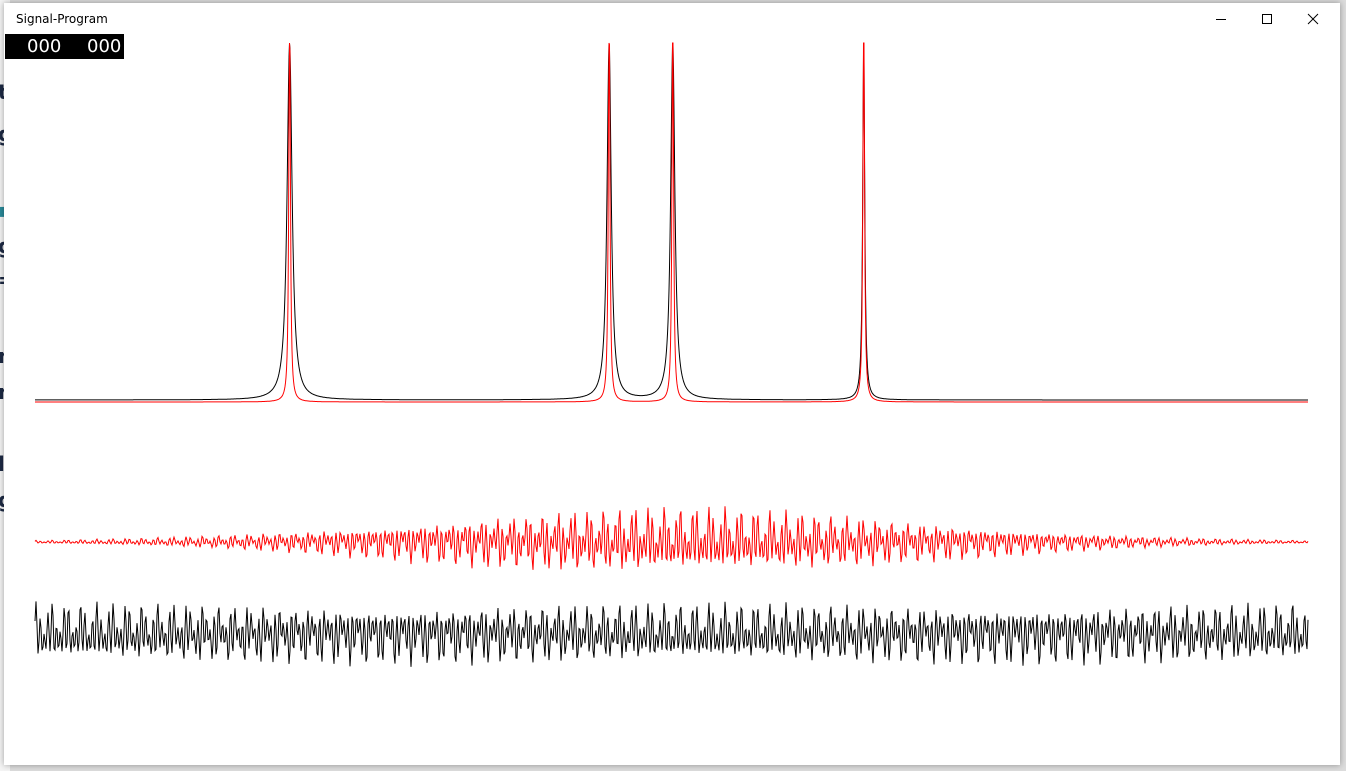  I want to click on background-glyph: t, so click(4, 92).